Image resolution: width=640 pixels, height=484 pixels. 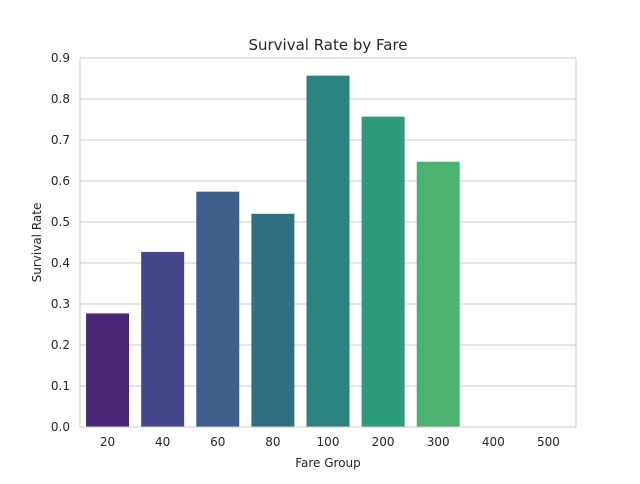 I want to click on x-axis-label: Fare Group, so click(x=328, y=463).